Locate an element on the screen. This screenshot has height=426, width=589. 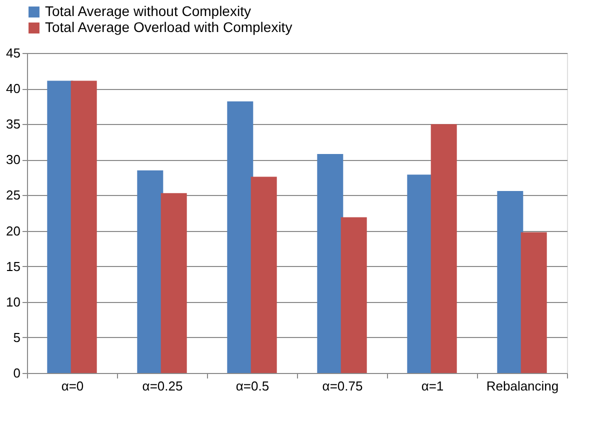
y-tick-label: 5 is located at coordinates (16, 337).